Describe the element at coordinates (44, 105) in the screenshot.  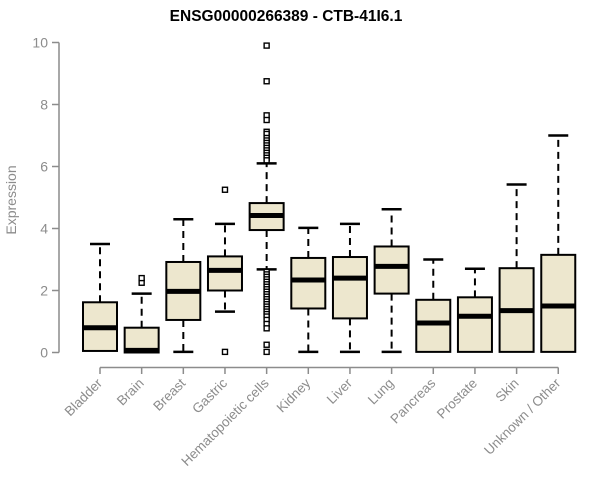
I see `y-tick-label-8: 8` at that location.